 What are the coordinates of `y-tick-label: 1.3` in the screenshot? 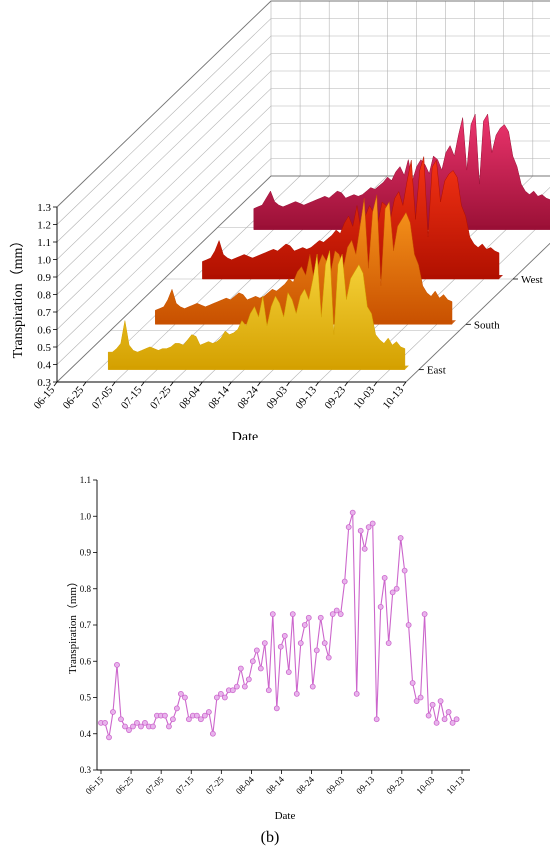 It's located at (44, 208).